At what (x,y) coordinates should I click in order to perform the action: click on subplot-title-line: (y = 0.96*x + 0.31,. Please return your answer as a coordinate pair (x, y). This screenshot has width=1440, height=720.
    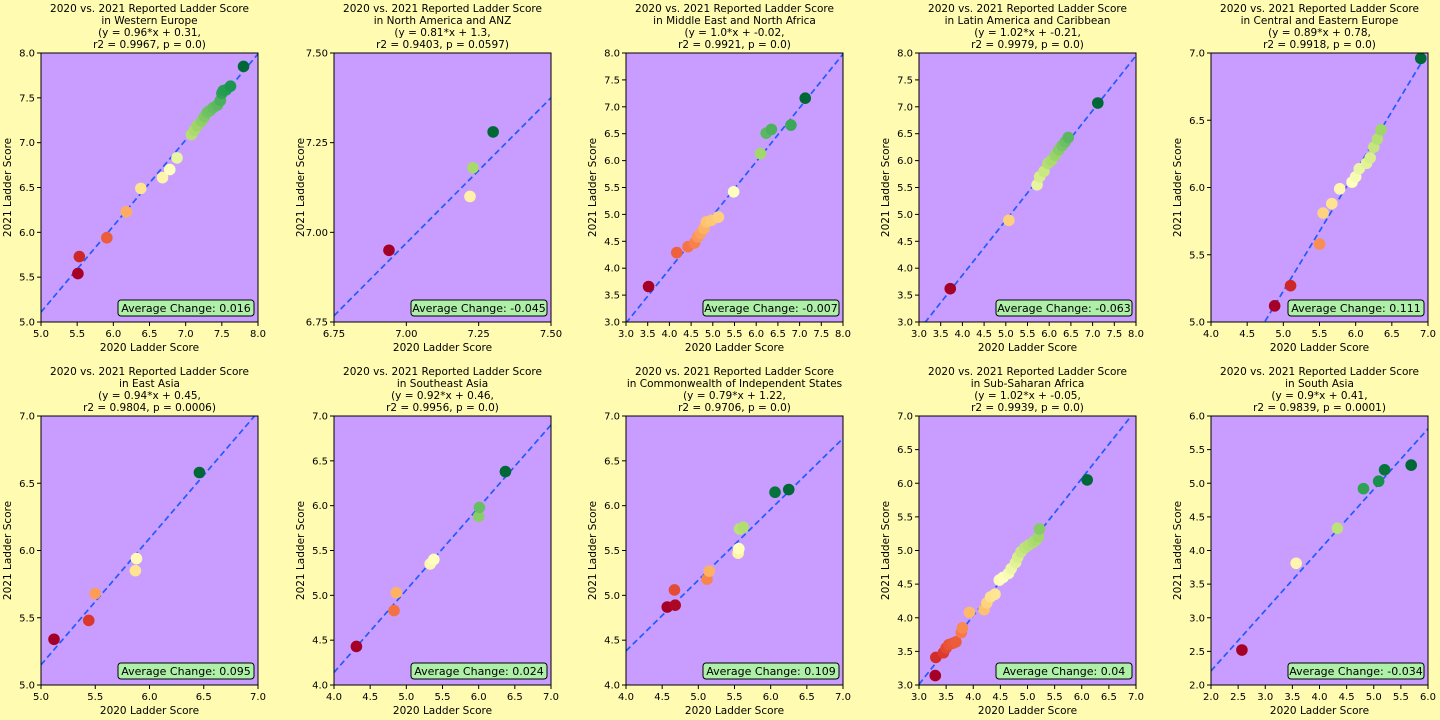
    Looking at the image, I should click on (149, 33).